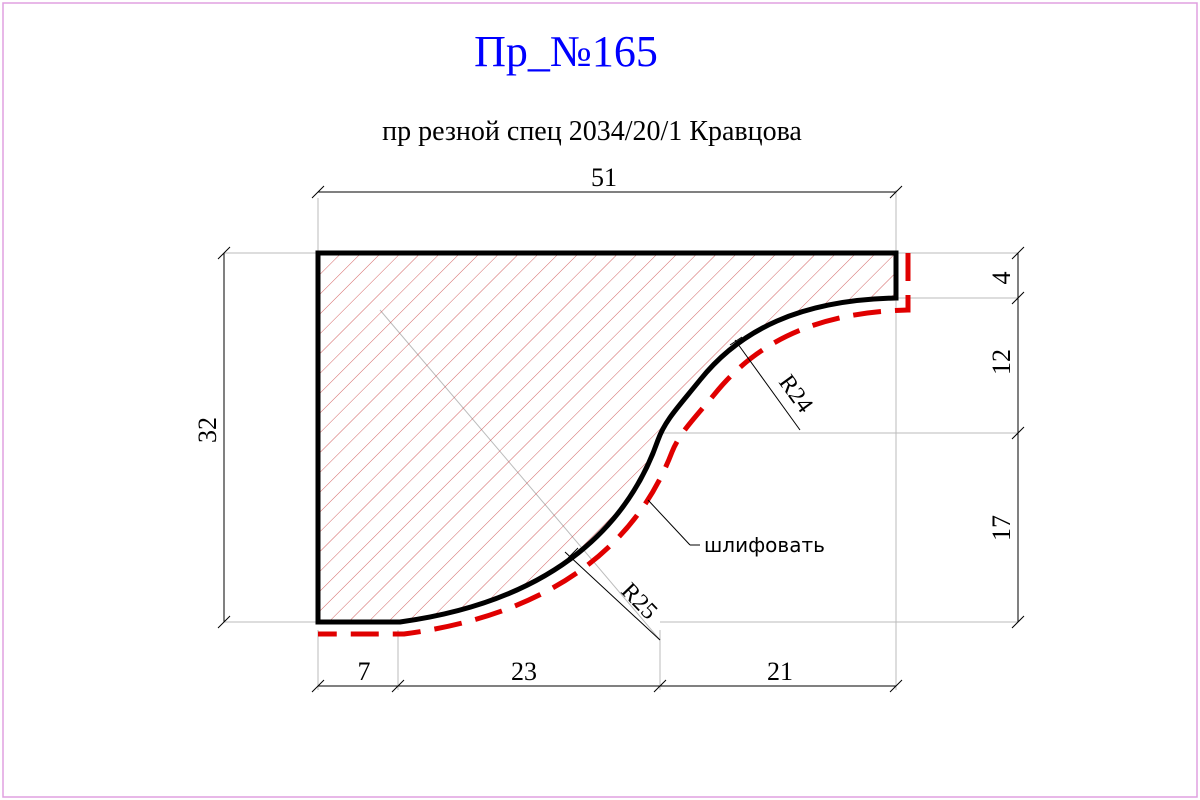 The image size is (1200, 800). What do you see at coordinates (1001, 528) in the screenshot?
I see `dimension-right-bottom: 17` at bounding box center [1001, 528].